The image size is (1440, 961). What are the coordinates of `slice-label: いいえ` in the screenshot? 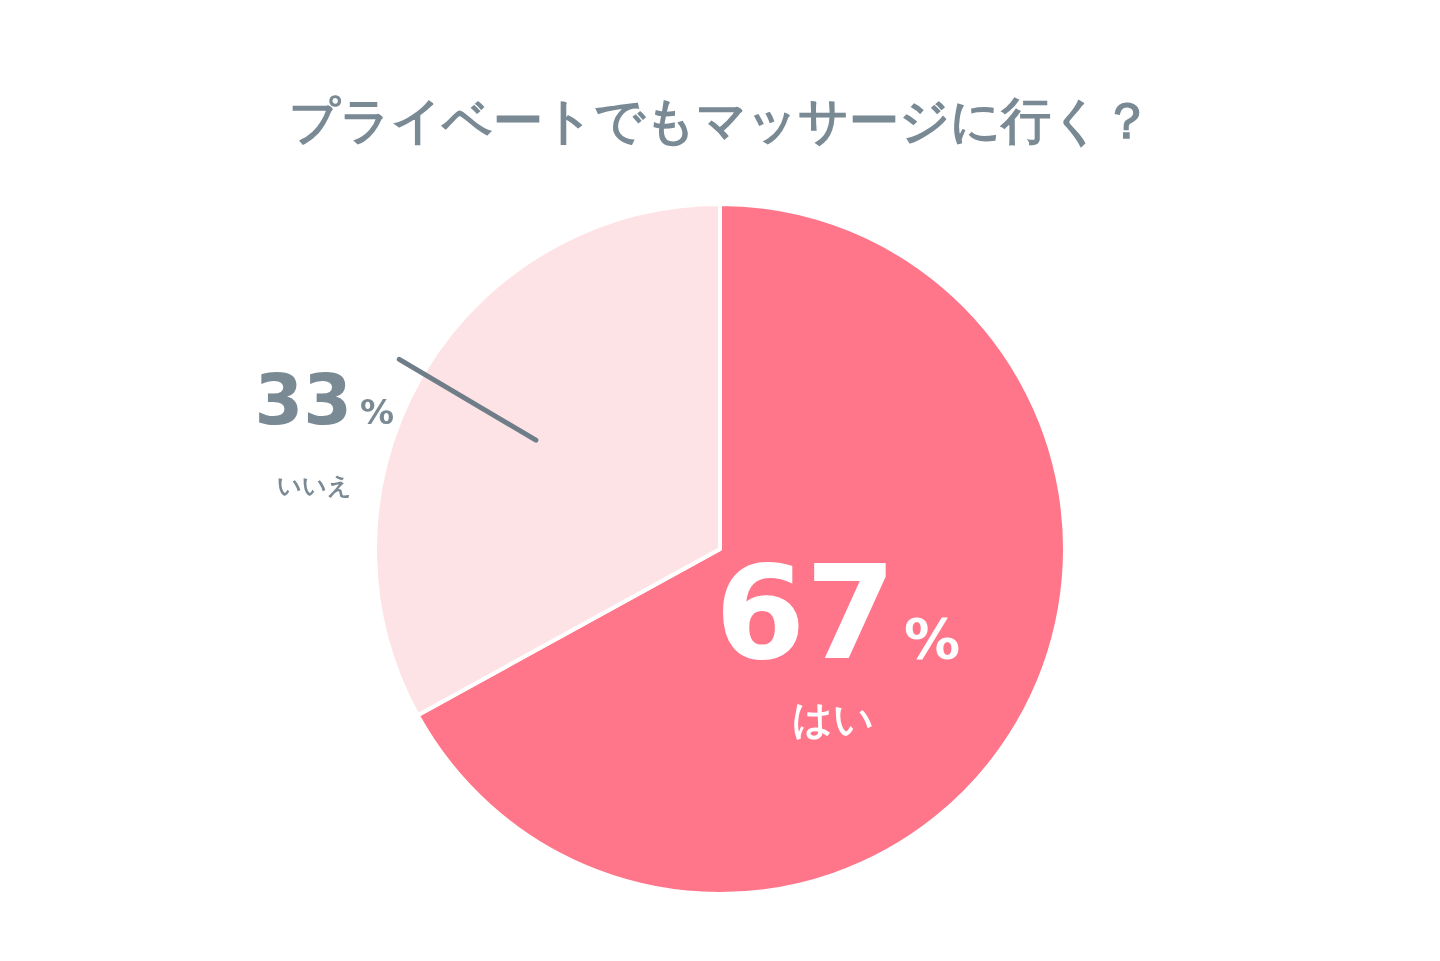 It's located at (314, 486).